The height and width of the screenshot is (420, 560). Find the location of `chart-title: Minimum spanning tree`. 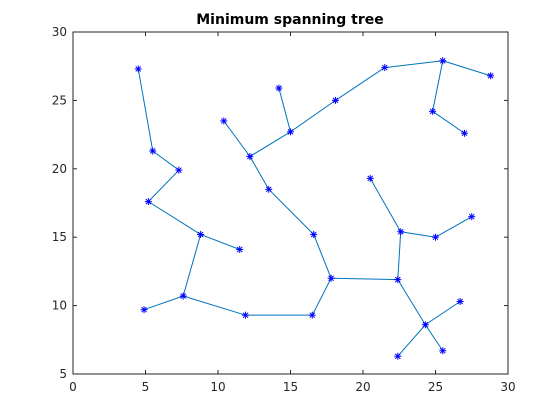

chart-title: Minimum spanning tree is located at coordinates (290, 20).